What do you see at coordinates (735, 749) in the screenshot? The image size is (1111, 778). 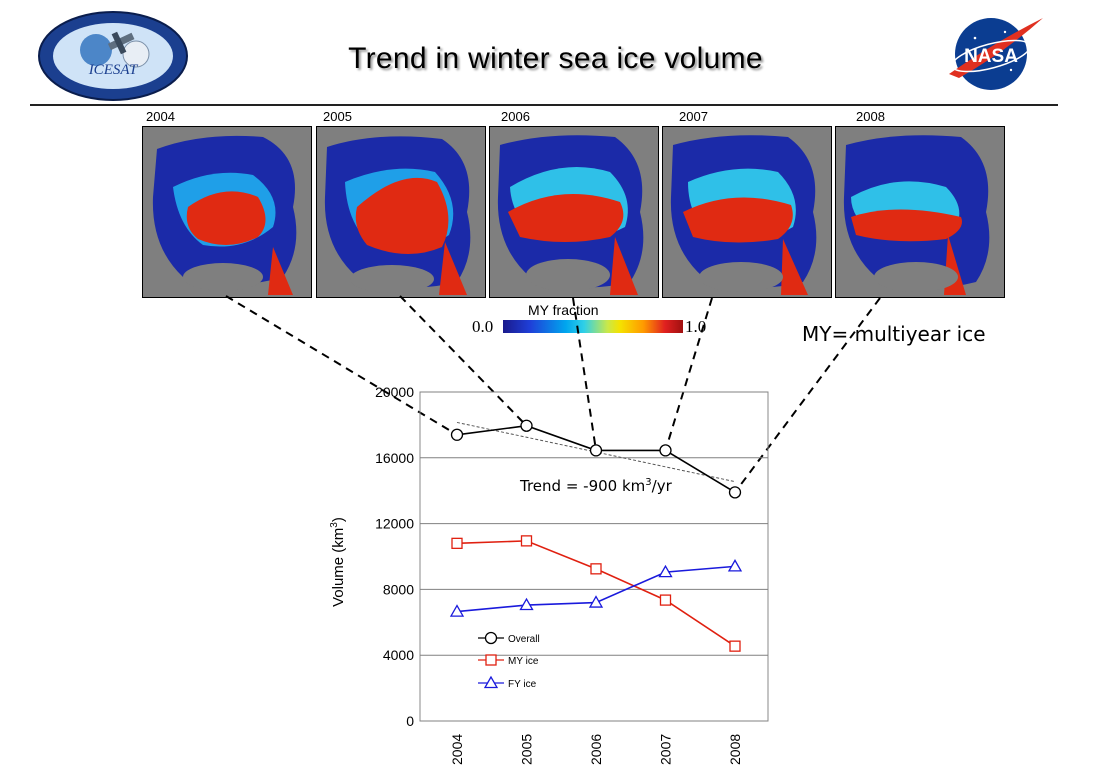 I see `x-tick-label: 2008` at bounding box center [735, 749].